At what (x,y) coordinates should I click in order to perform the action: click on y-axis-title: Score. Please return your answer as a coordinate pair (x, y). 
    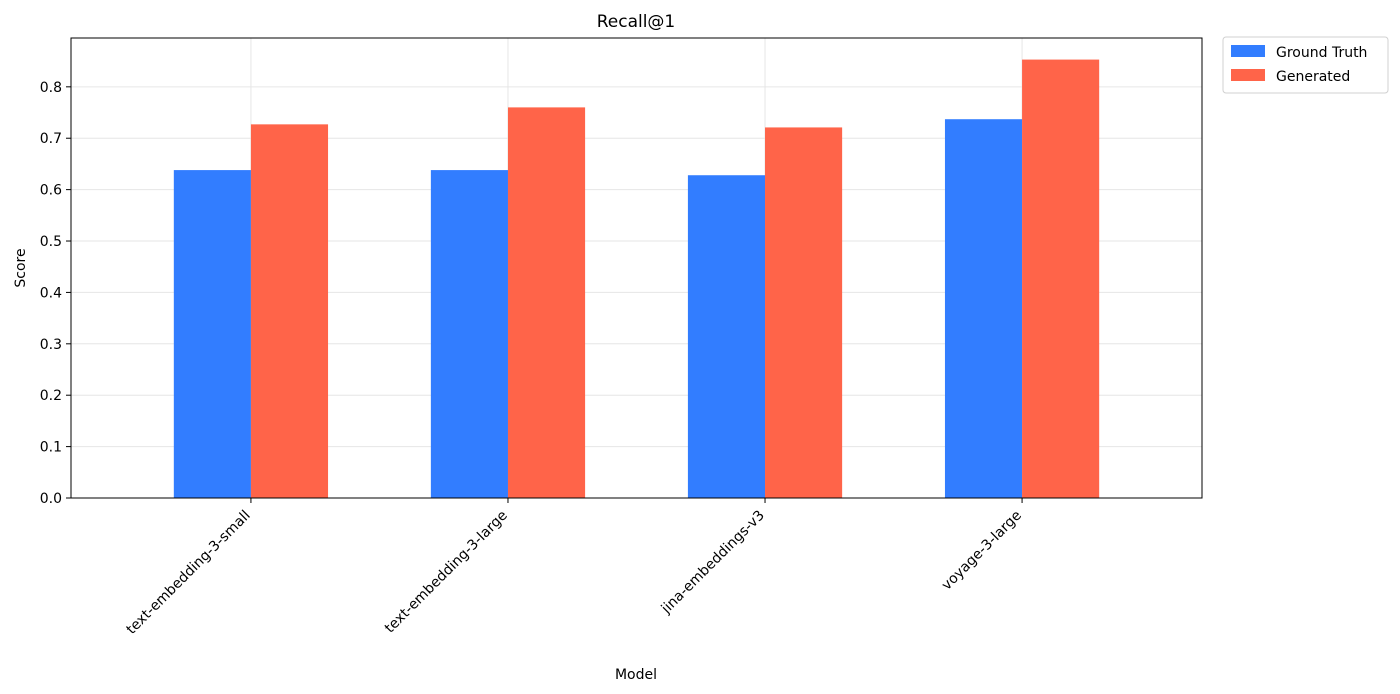
    Looking at the image, I should click on (21, 267).